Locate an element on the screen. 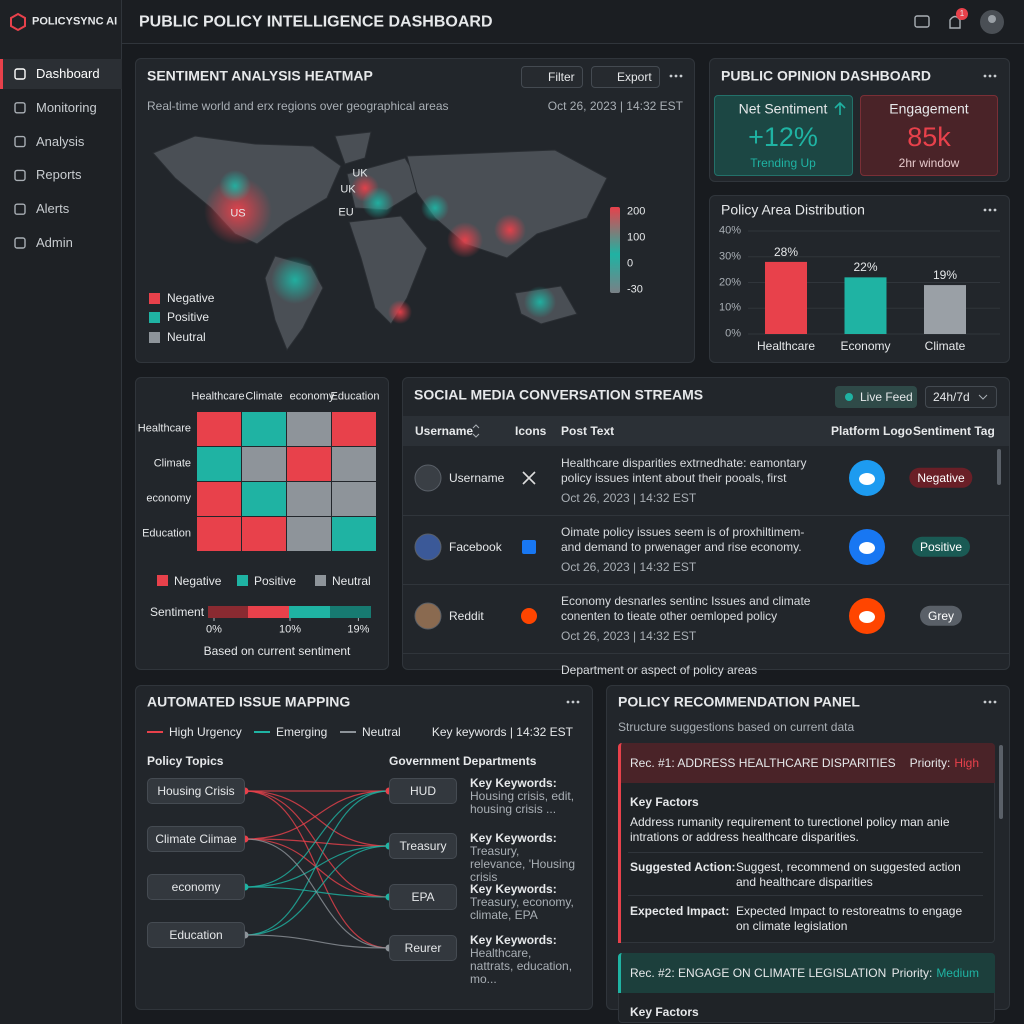 This screenshot has height=1024, width=1024. live-feed-button is located at coordinates (876, 397).